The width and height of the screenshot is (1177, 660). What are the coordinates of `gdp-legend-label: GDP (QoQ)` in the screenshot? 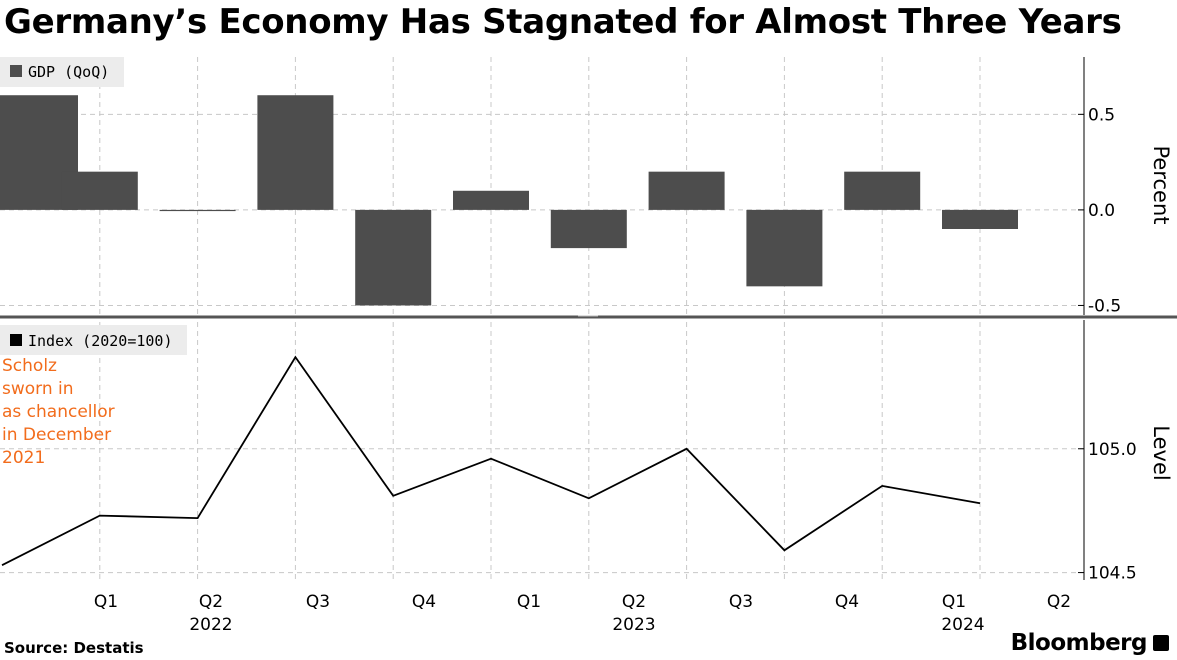 It's located at (68, 72).